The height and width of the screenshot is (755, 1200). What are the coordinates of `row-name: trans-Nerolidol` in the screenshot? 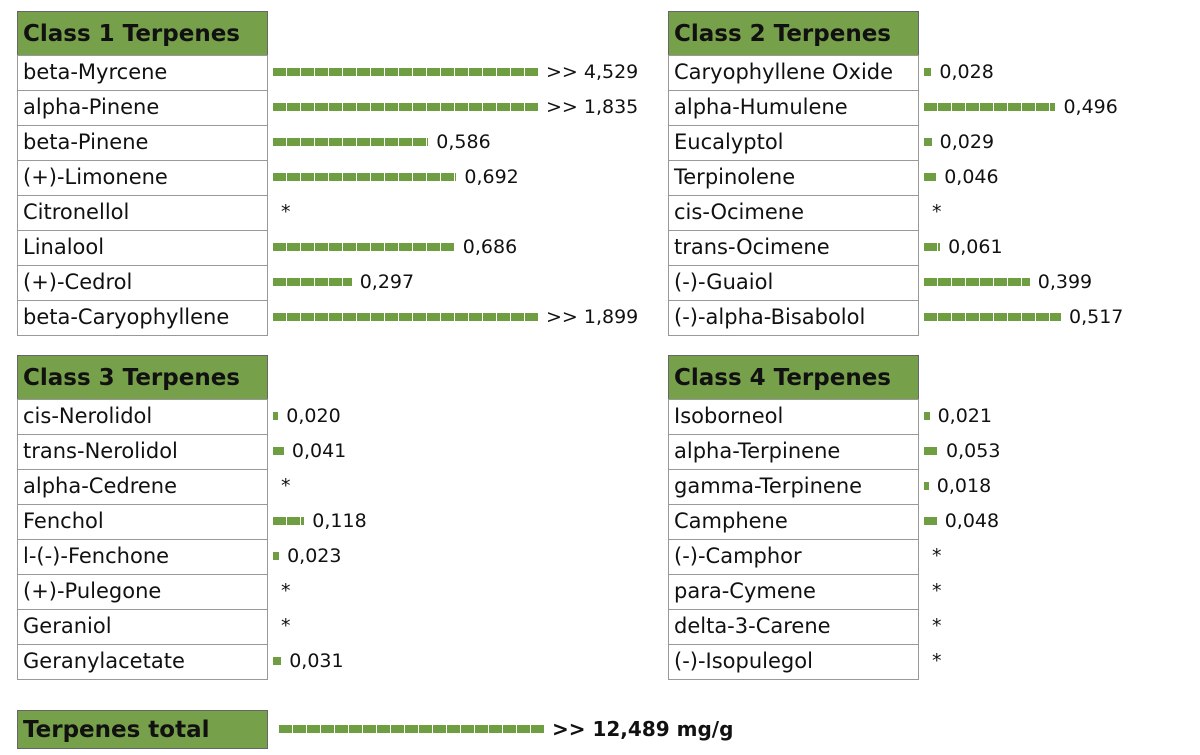 It's located at (142, 452).